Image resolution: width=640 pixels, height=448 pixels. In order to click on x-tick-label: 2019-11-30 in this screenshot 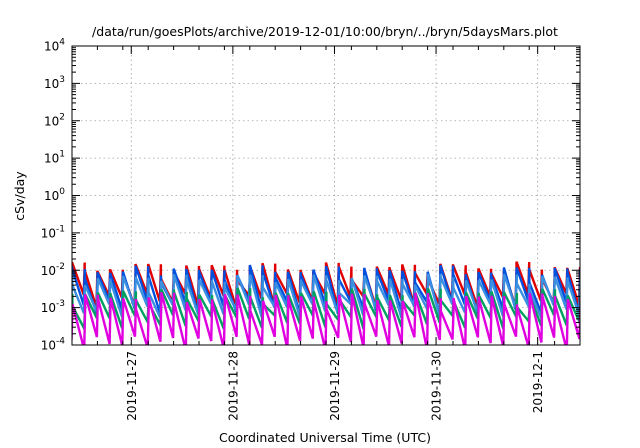, I will do `click(437, 386)`.